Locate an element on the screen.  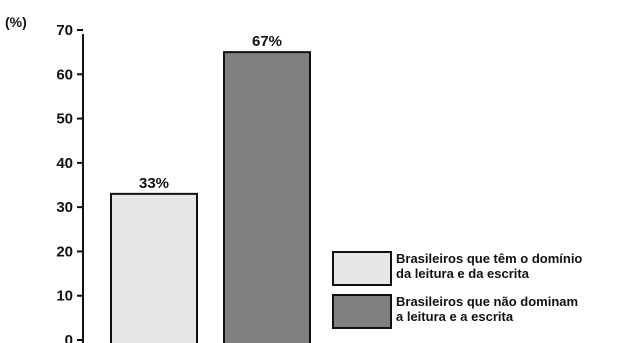
y-tick-label: 60 is located at coordinates (64, 74).